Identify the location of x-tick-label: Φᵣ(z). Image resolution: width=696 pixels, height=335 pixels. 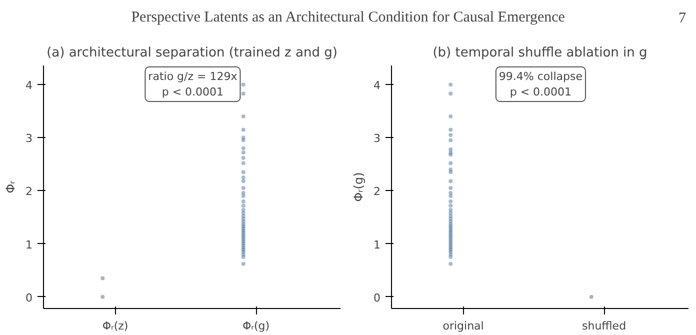
(115, 326).